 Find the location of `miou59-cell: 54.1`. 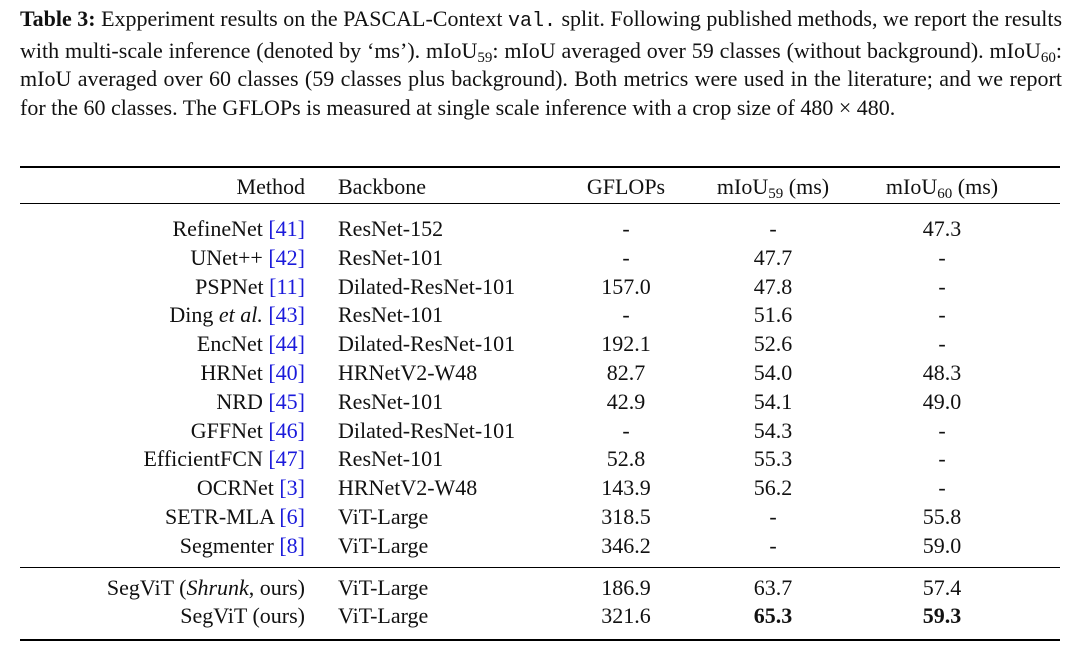

miou59-cell: 54.1 is located at coordinates (773, 401).